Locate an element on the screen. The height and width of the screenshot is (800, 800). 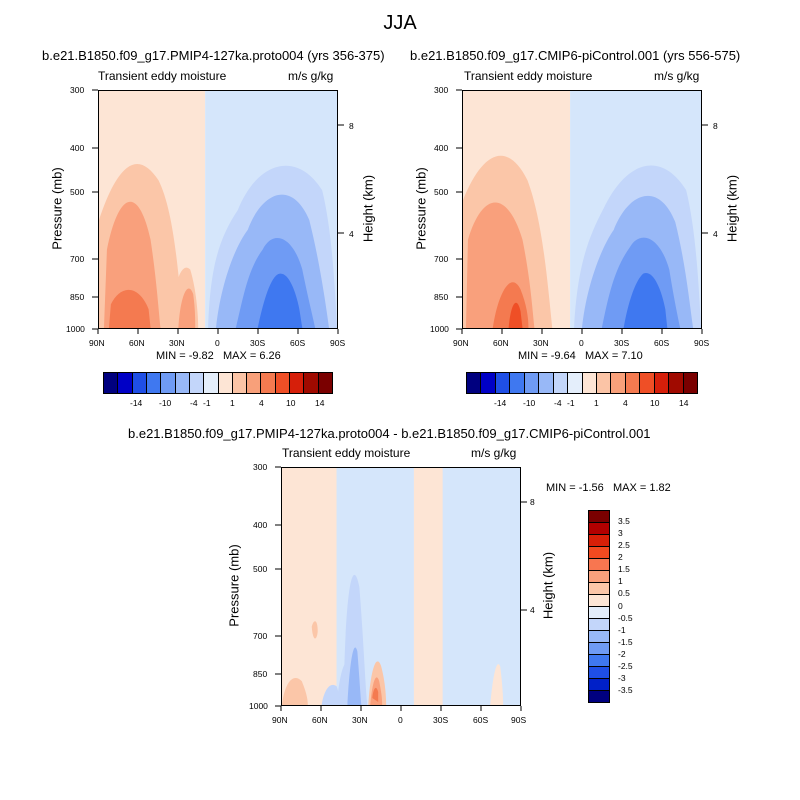
panel3-min-value: -1.56 is located at coordinates (591, 488).